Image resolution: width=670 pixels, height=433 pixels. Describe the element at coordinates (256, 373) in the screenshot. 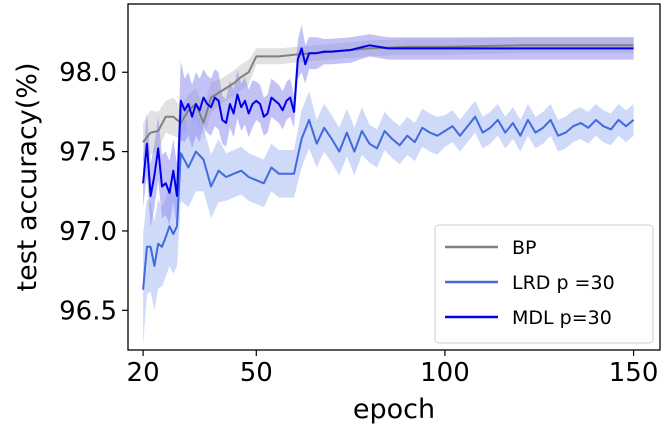

I see `x-tick-label: 50` at that location.